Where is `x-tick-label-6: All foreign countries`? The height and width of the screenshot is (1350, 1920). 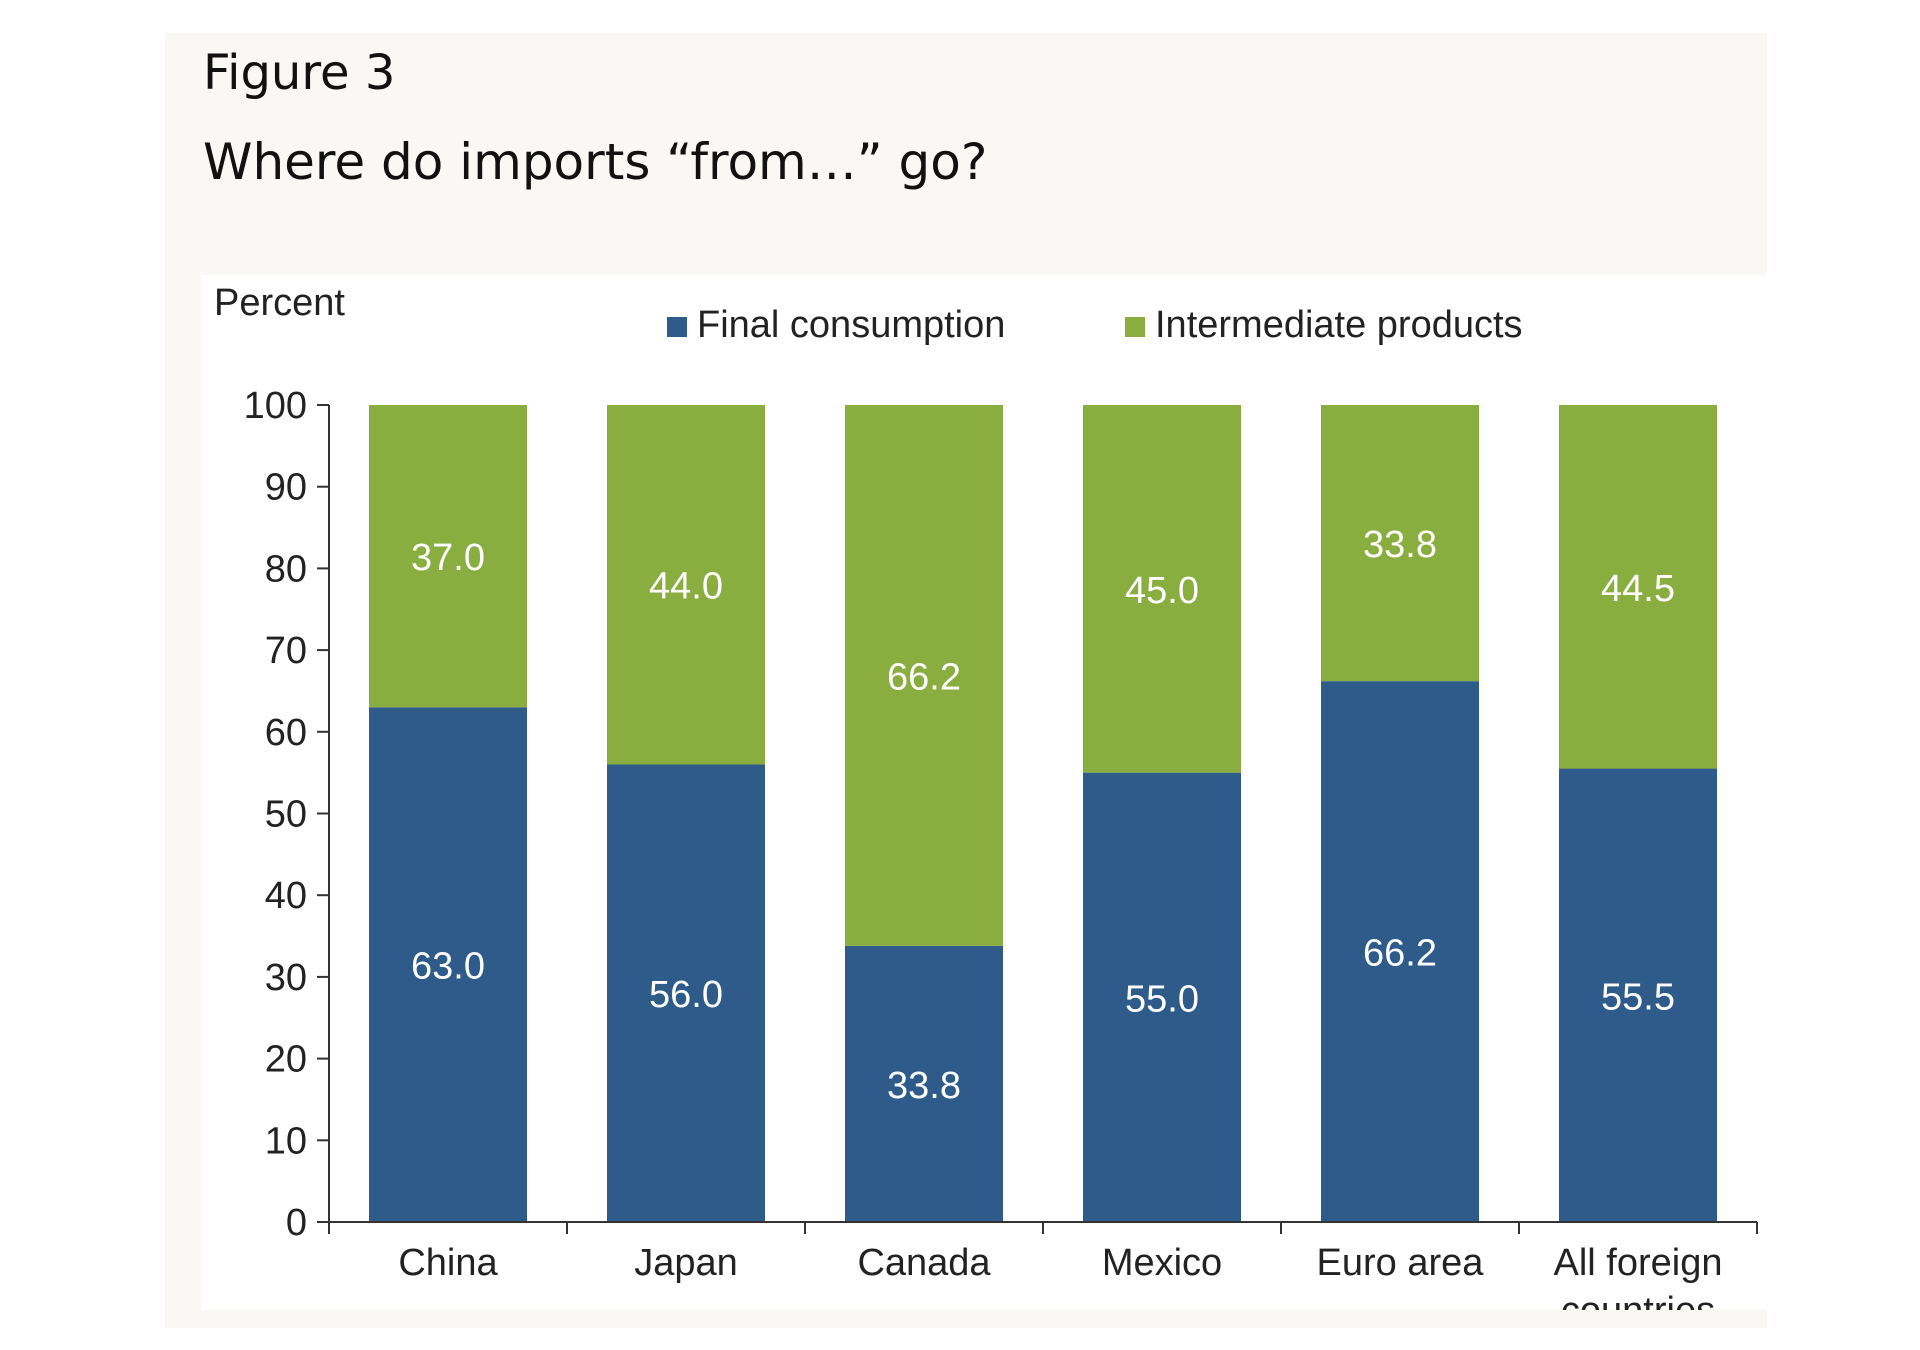
x-tick-label-6: All foreign countries is located at coordinates (1638, 1276).